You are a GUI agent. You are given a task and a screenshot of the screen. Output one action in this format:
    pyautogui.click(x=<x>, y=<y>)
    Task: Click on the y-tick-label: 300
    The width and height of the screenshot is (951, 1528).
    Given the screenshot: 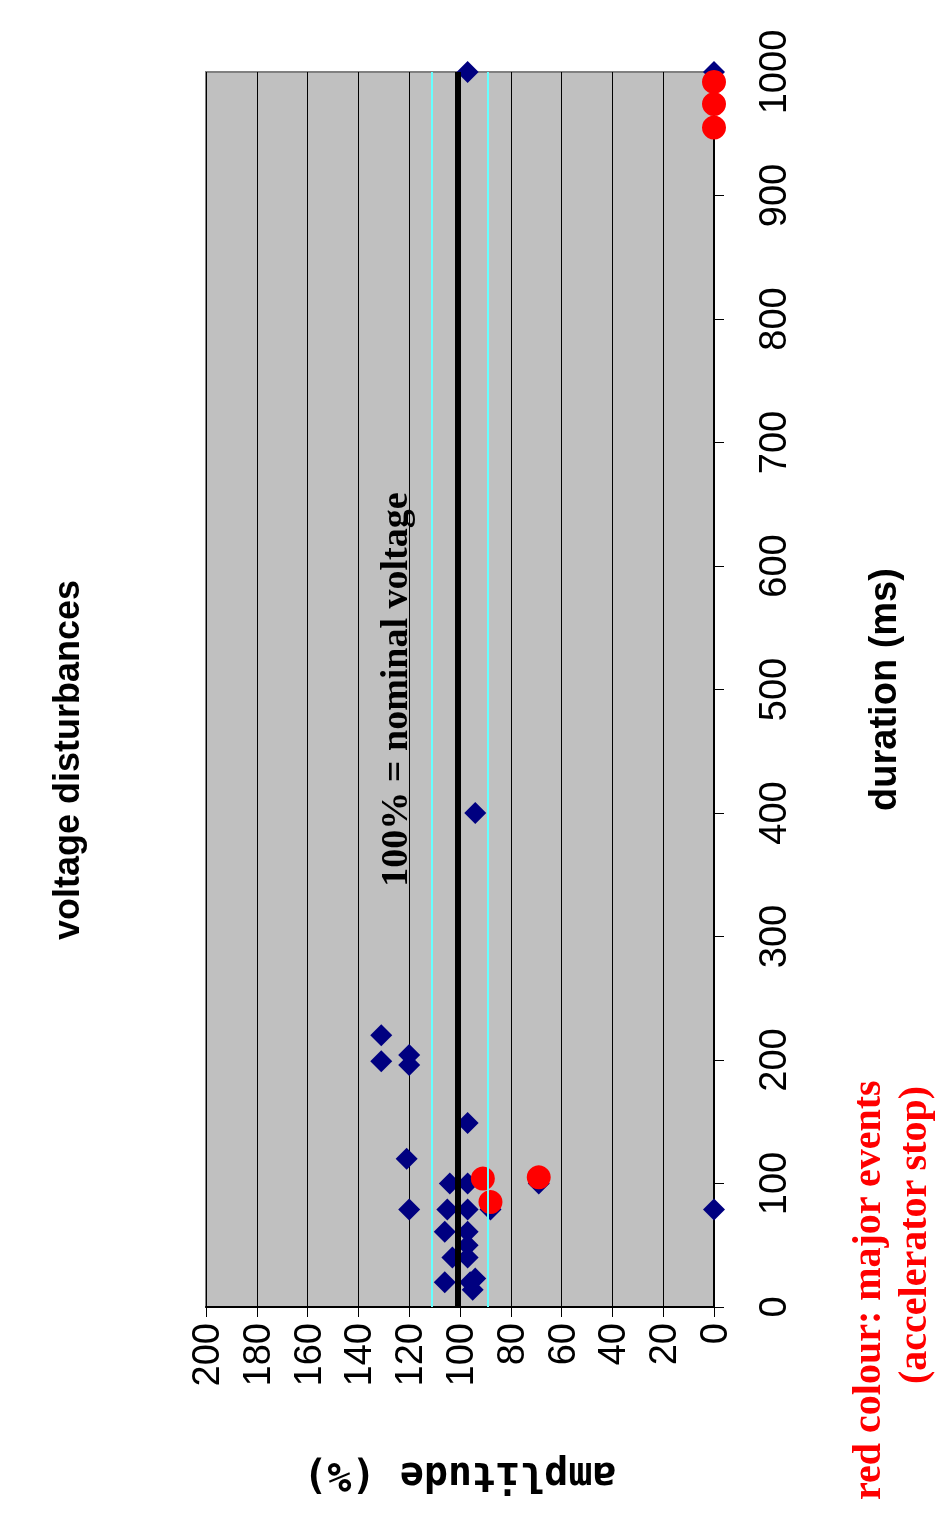 What is the action you would take?
    pyautogui.click(x=773, y=936)
    